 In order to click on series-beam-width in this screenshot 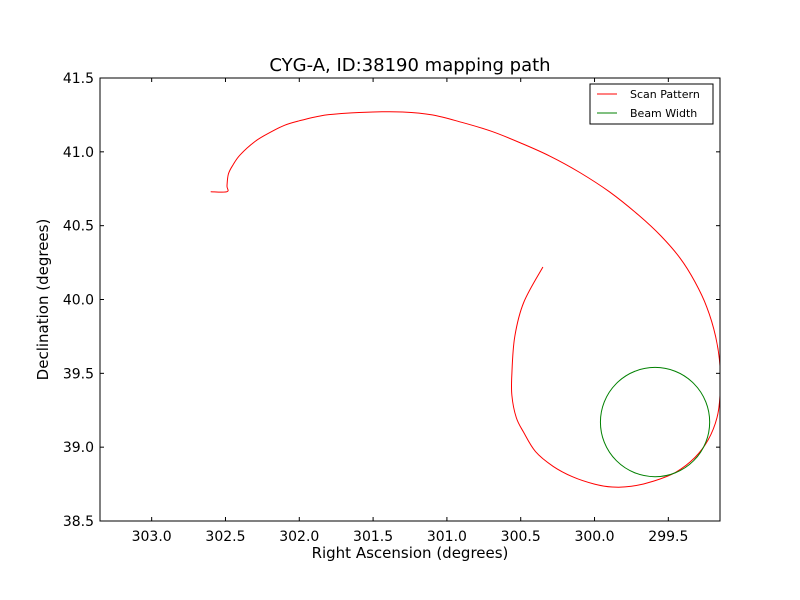, I will do `click(655, 422)`.